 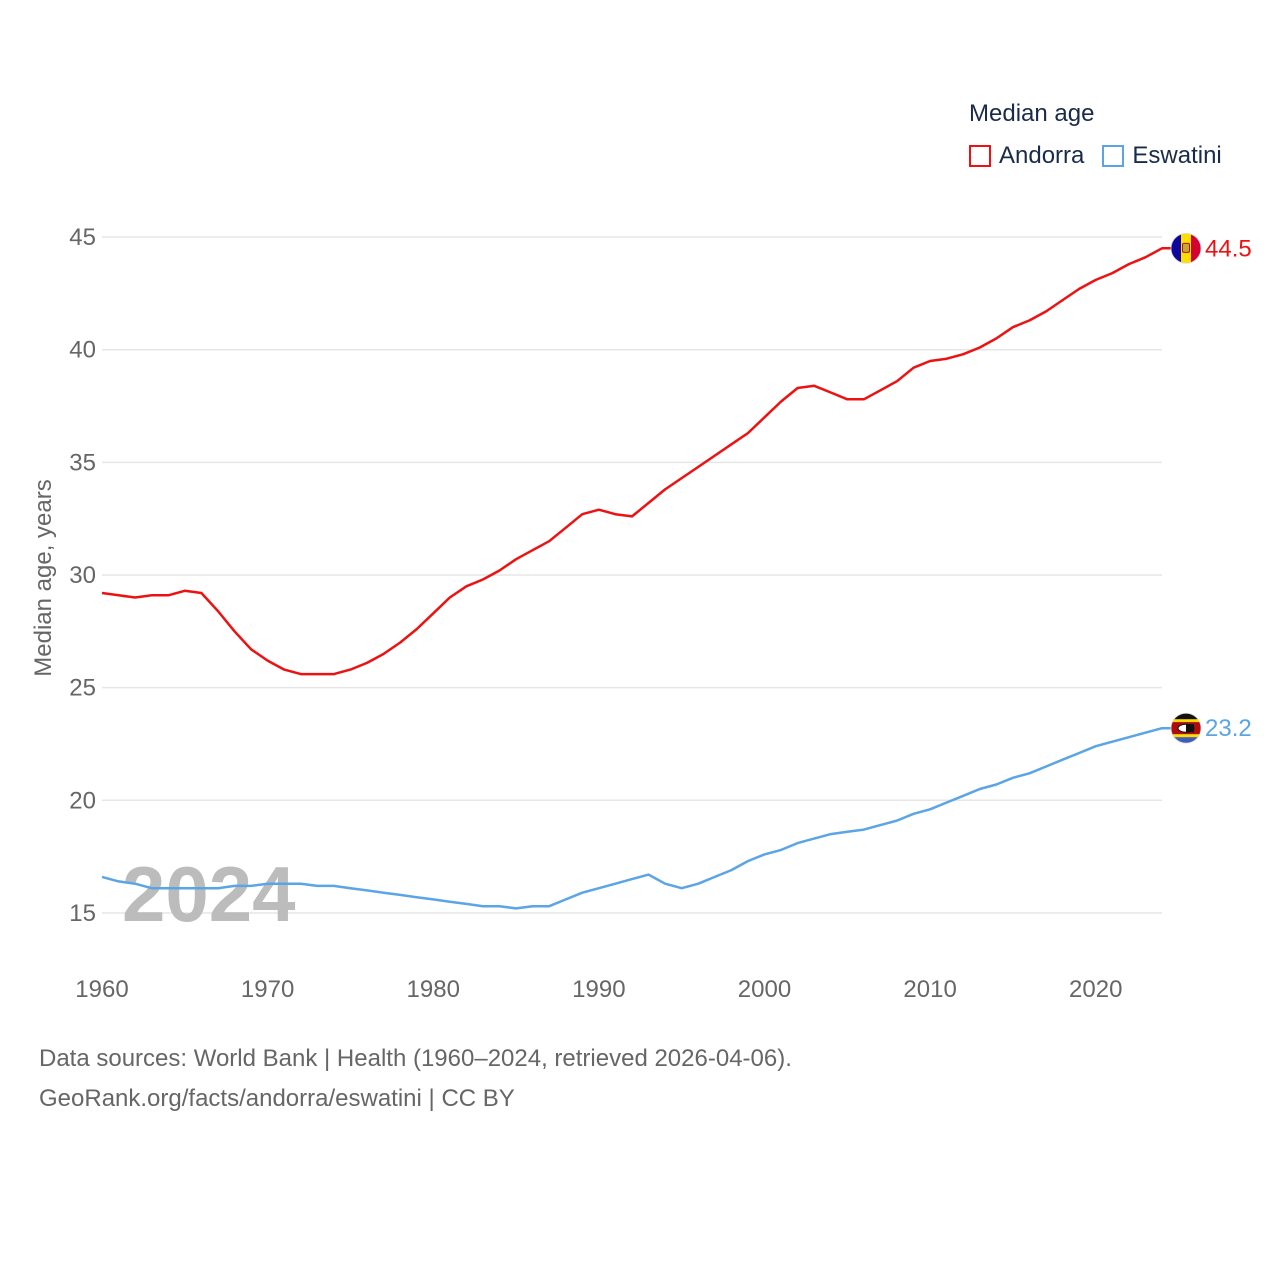 What do you see at coordinates (267, 989) in the screenshot?
I see `x-tick-label: 1970` at bounding box center [267, 989].